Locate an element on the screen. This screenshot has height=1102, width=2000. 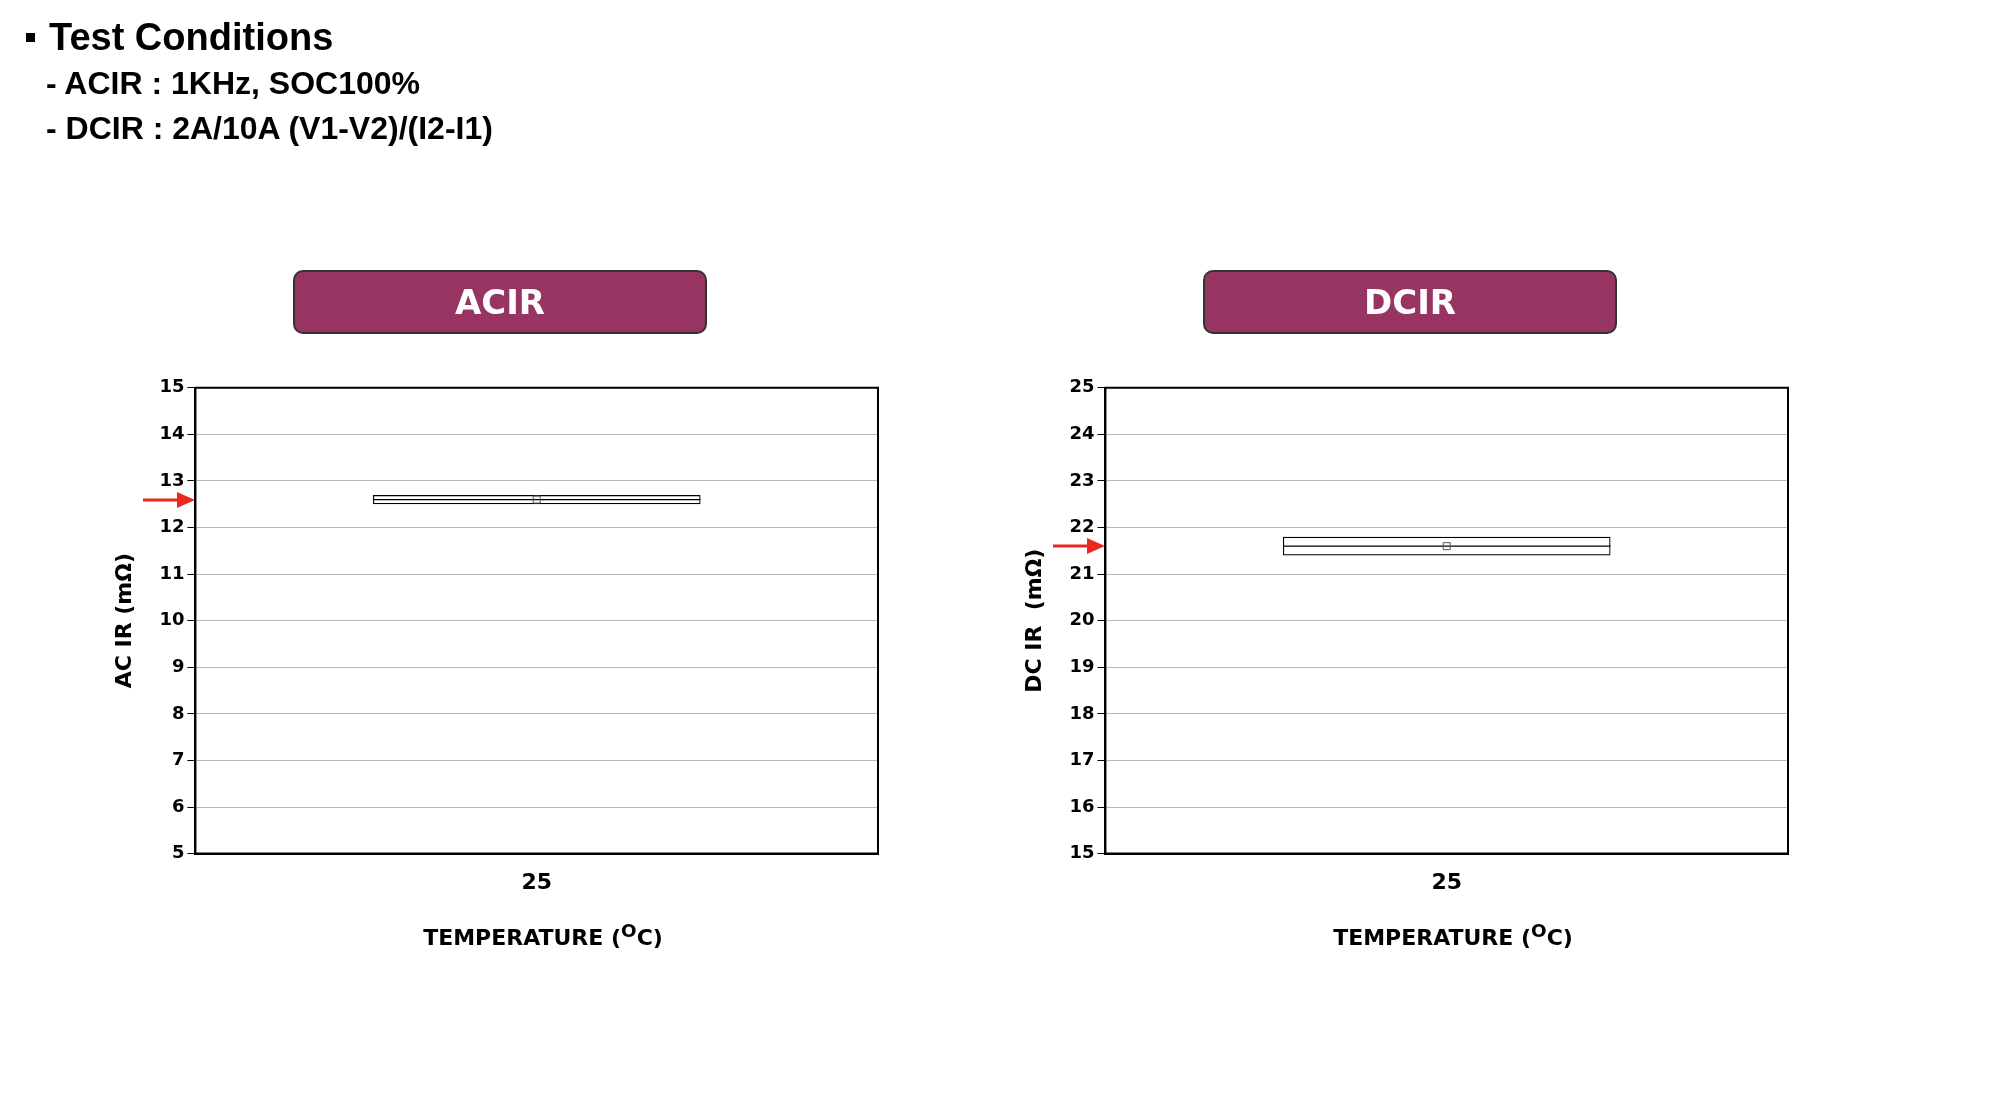
y-tick-label: 21 is located at coordinates (1082, 572).